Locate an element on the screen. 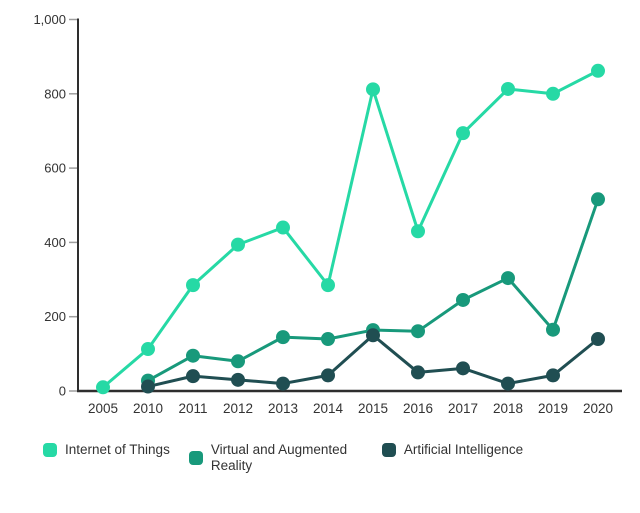 The width and height of the screenshot is (640, 513). legend-swatch-artificial-intelligence is located at coordinates (388, 450).